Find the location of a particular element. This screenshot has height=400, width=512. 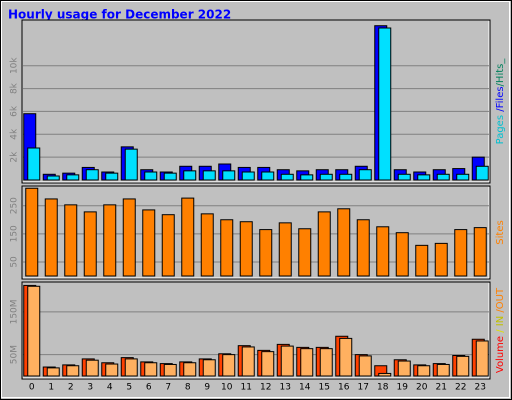

y-tick-label: 10k is located at coordinates (15, 65).